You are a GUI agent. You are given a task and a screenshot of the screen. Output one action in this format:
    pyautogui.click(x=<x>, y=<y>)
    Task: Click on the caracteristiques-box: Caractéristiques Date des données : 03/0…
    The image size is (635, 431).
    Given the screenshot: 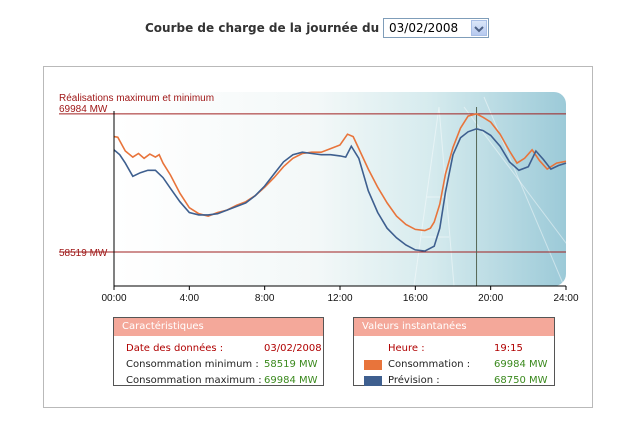 What is the action you would take?
    pyautogui.click(x=218, y=351)
    